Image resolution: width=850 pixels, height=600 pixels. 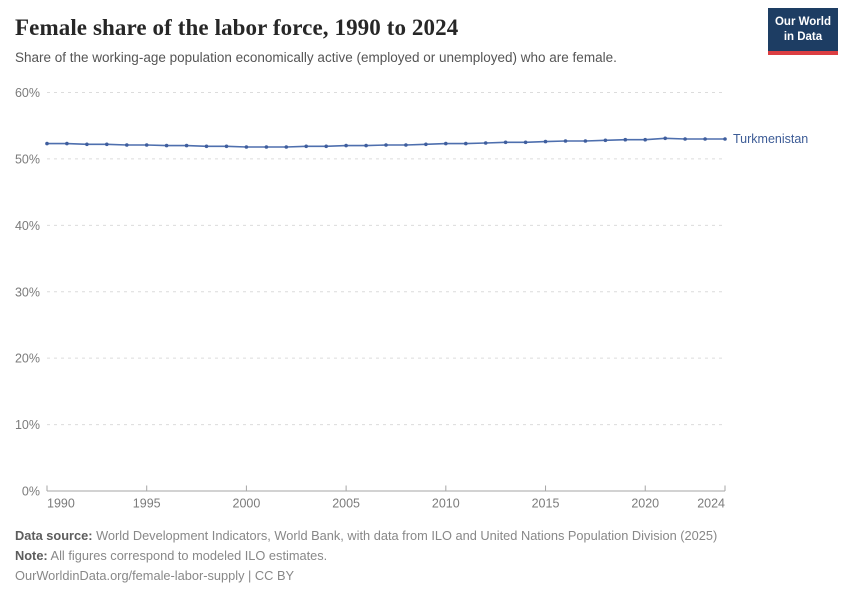 What do you see at coordinates (61, 504) in the screenshot?
I see `x-tick-label: 1990` at bounding box center [61, 504].